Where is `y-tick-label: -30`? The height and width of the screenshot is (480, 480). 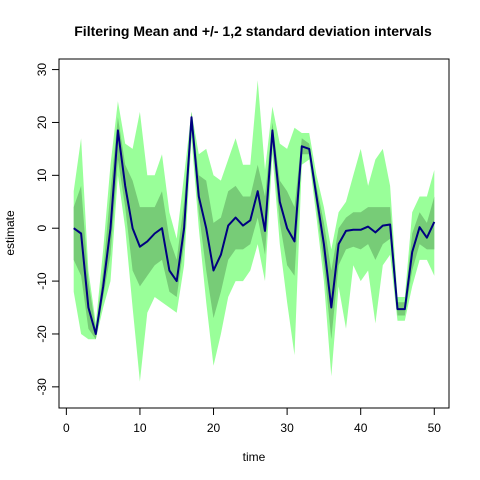
y-tick-label: -30 is located at coordinates (42, 387).